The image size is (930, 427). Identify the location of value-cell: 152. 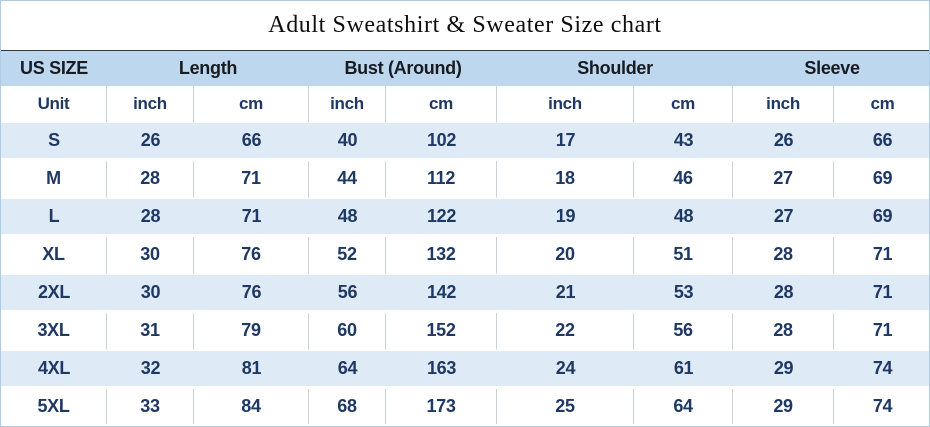
(442, 332).